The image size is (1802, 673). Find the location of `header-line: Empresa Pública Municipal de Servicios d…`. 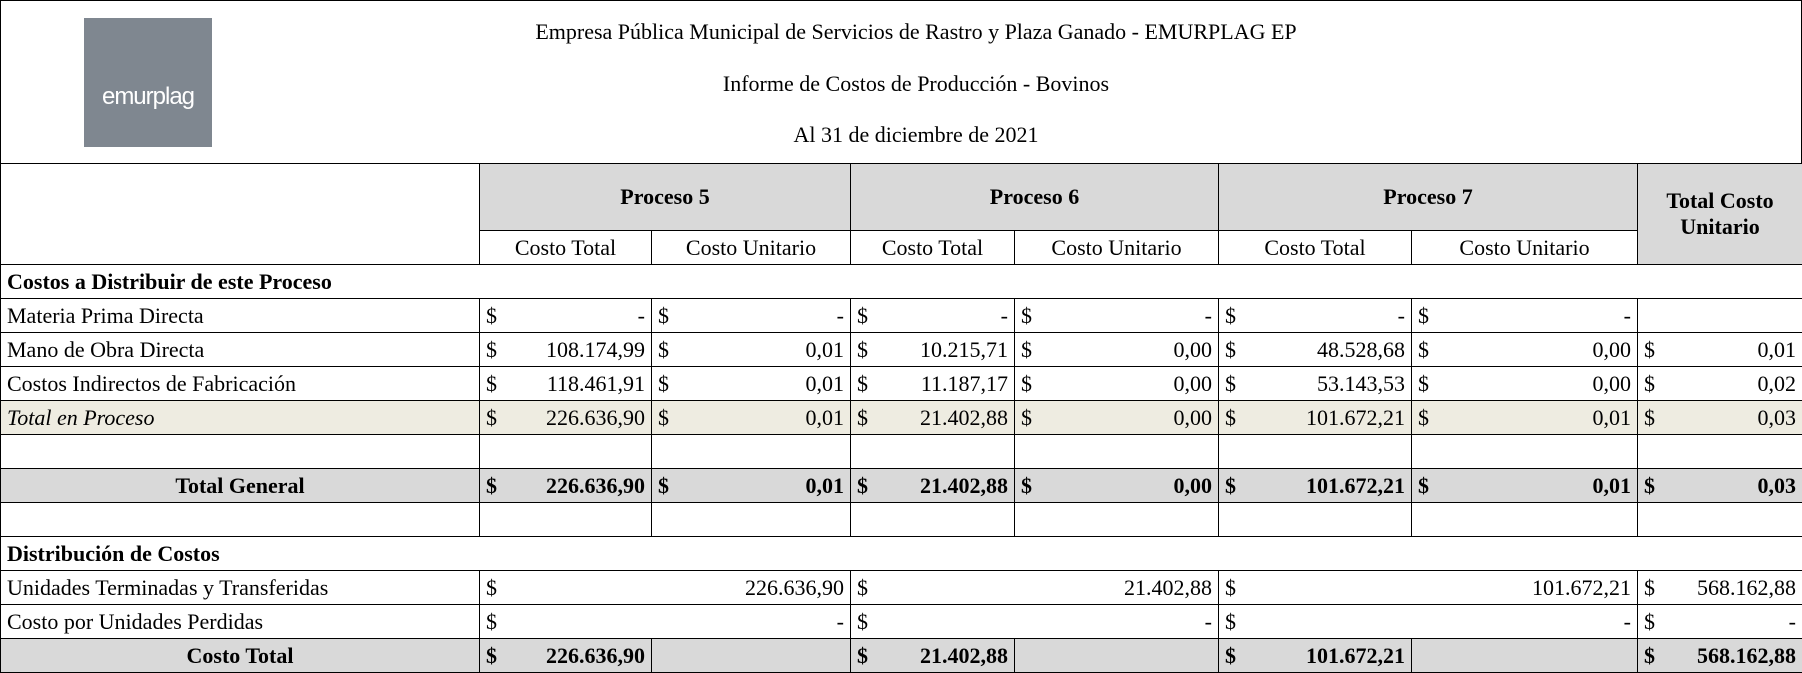

header-line: Empresa Pública Municipal de Servicios d… is located at coordinates (916, 31).